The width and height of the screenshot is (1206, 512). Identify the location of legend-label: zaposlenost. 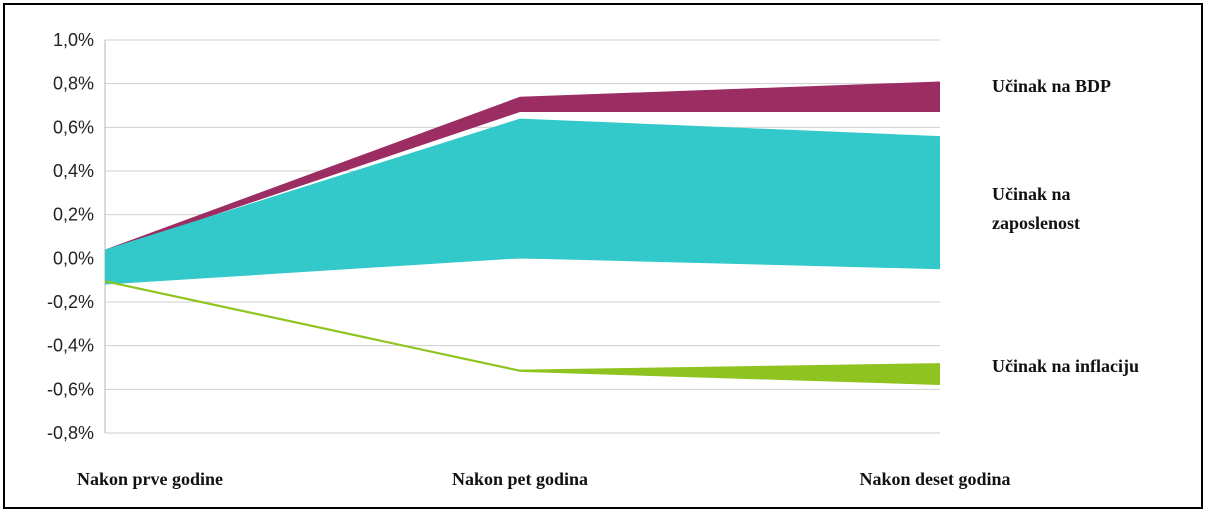
(1036, 223).